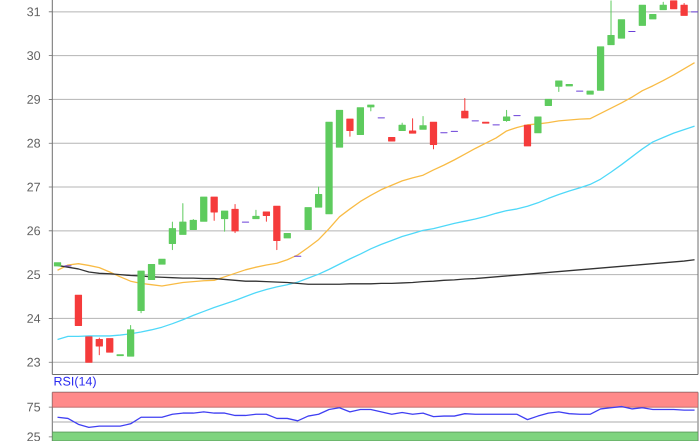 The height and width of the screenshot is (441, 700). Describe the element at coordinates (75, 382) in the screenshot. I see `chart-title: RSI(14)` at that location.